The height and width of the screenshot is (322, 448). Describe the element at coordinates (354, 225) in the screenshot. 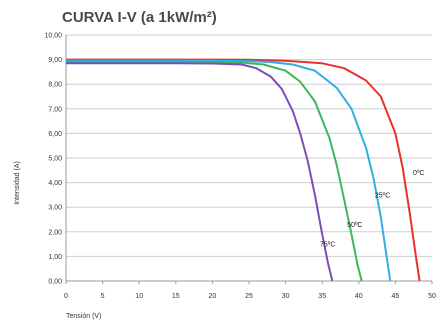

I see `curve-label: 50ºC` at that location.